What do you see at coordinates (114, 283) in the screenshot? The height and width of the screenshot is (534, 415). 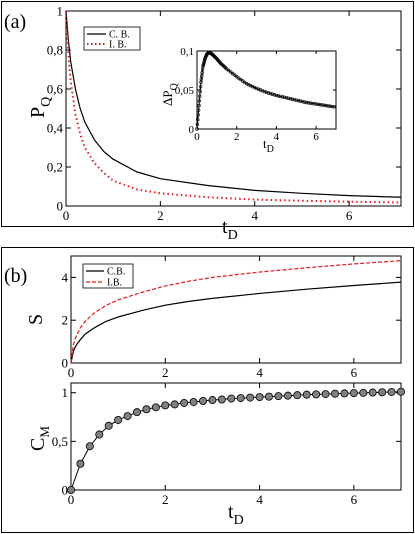 I see `legend-b-ib-label: I.B.` at bounding box center [114, 283].